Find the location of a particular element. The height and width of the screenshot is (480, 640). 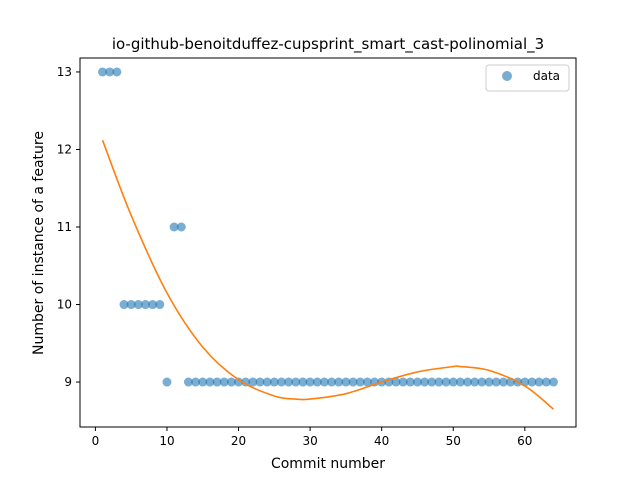

x-tick-label: 40 is located at coordinates (381, 441).